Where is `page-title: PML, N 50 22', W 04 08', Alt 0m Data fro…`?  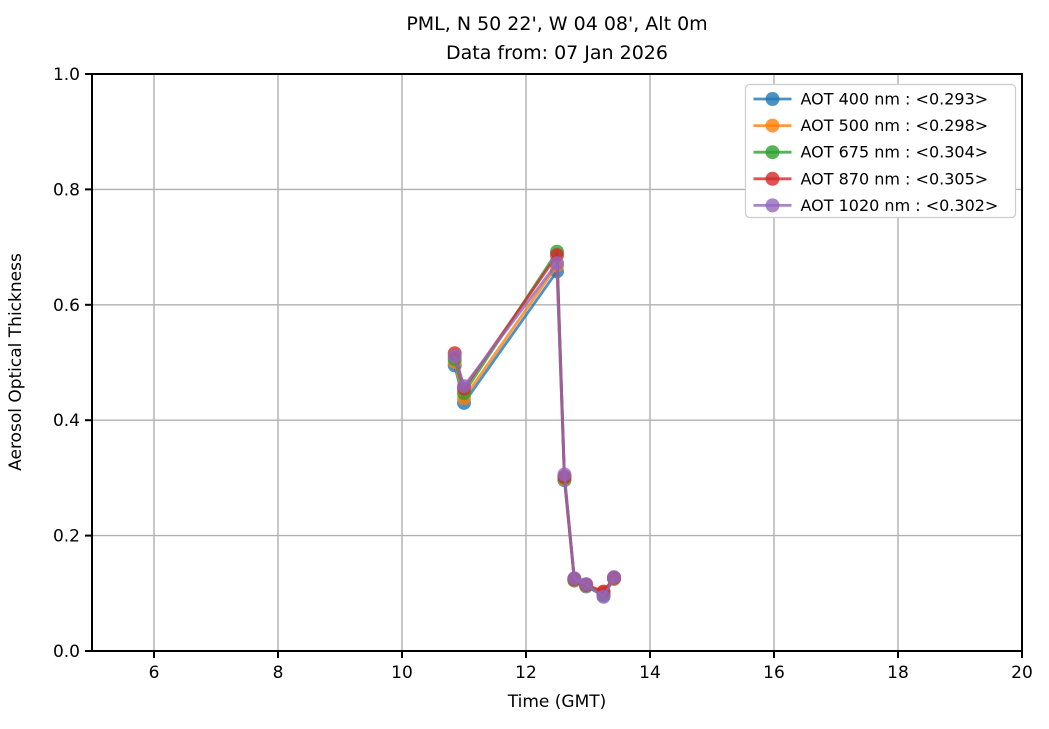
page-title: PML, N 50 22', W 04 08', Alt 0m Data fro… is located at coordinates (557, 39).